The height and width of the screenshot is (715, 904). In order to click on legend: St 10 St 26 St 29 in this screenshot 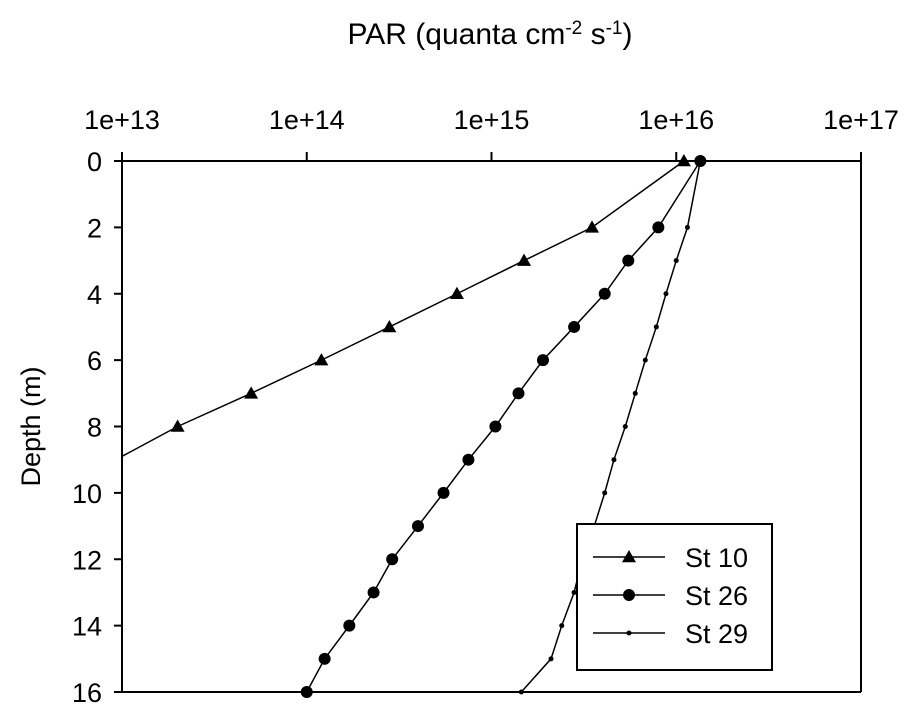, I will do `click(674, 597)`.